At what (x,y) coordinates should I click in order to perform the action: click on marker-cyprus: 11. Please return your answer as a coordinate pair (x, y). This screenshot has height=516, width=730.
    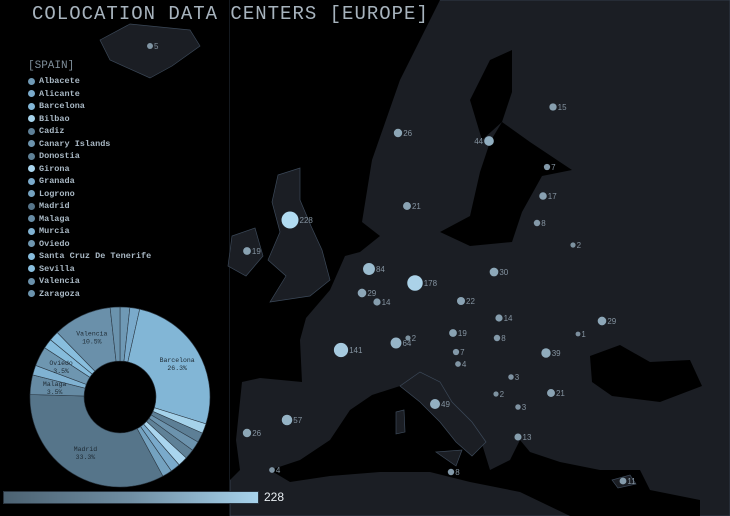
    Looking at the image, I should click on (628, 481).